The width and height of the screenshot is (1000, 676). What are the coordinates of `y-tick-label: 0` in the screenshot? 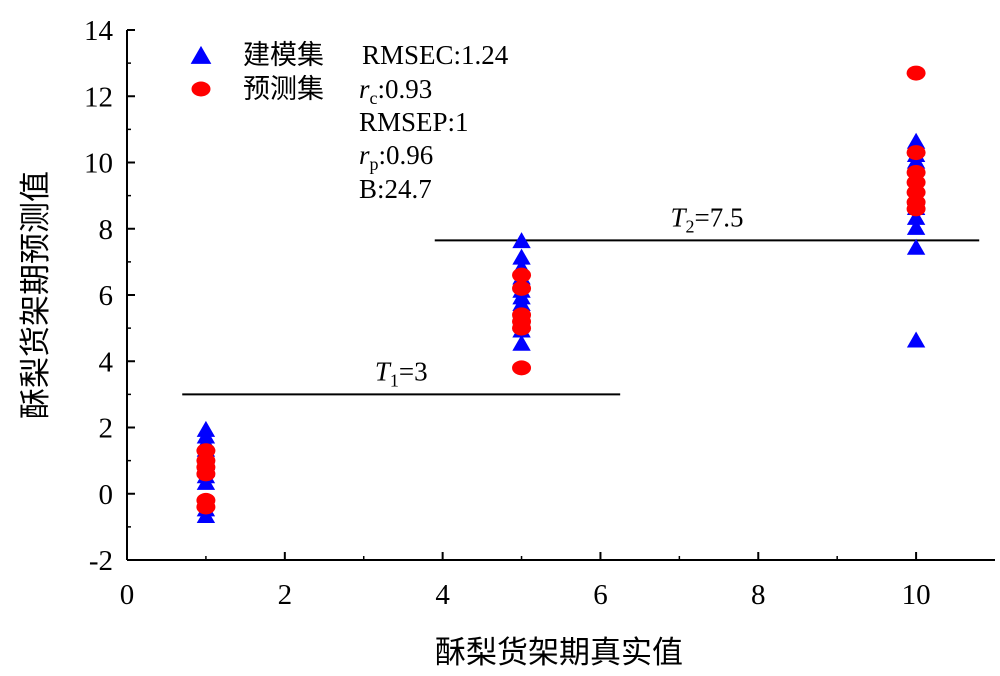 It's located at (106, 495).